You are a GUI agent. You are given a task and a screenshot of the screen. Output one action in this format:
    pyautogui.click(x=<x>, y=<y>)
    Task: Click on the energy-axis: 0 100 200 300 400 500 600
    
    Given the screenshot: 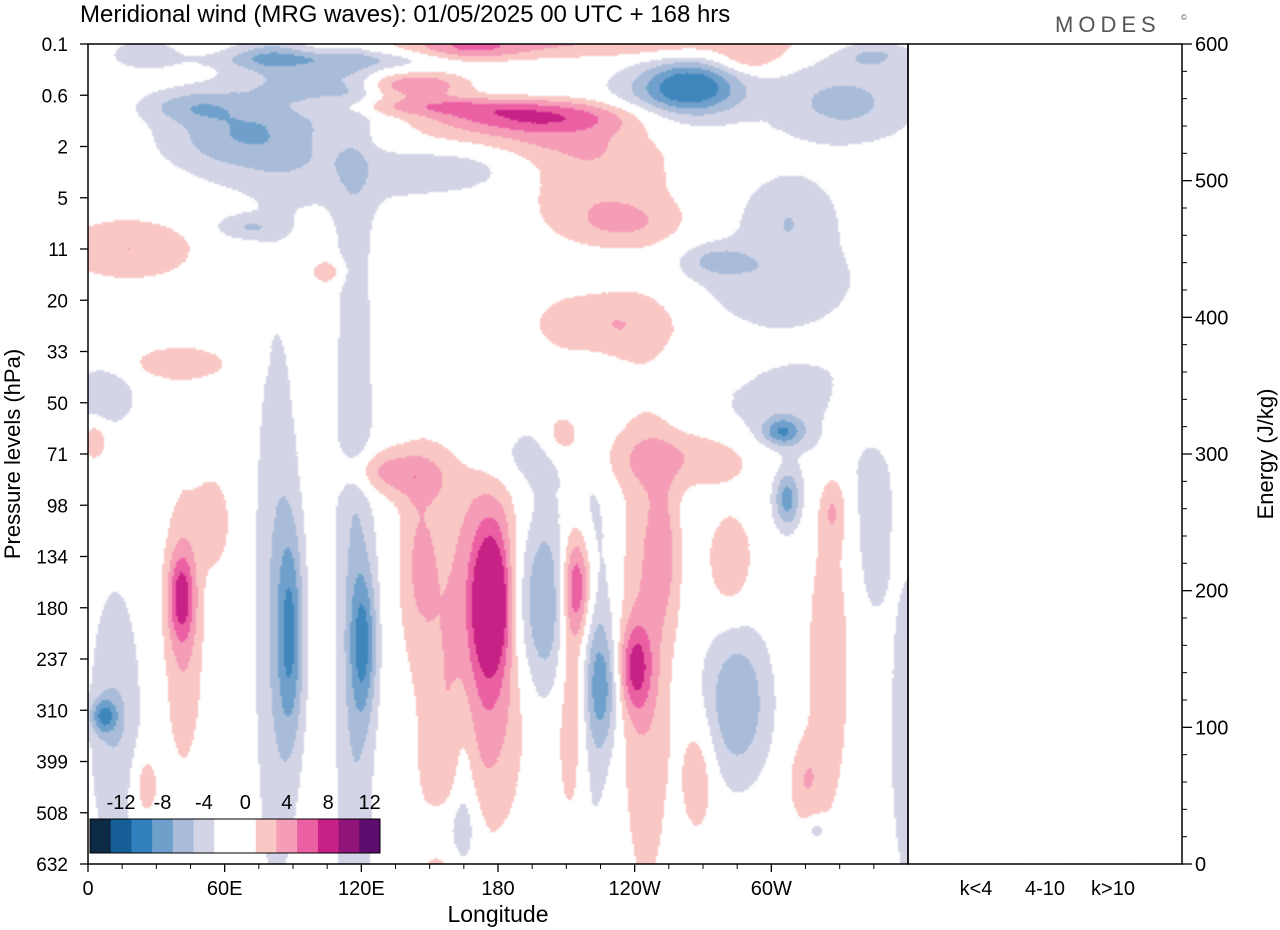 What is the action you would take?
    pyautogui.click(x=1205, y=455)
    